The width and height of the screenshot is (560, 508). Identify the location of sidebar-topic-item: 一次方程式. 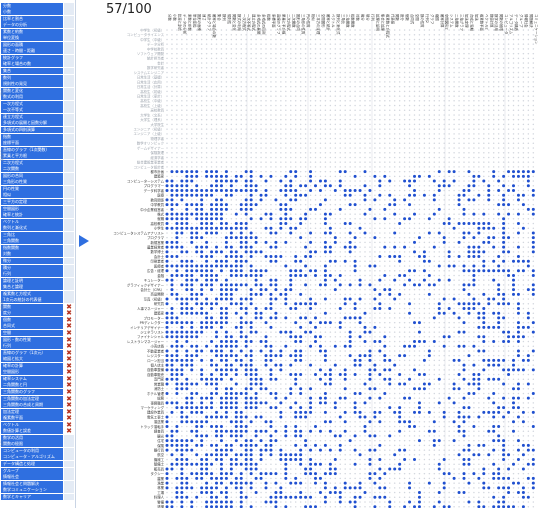
(37, 103).